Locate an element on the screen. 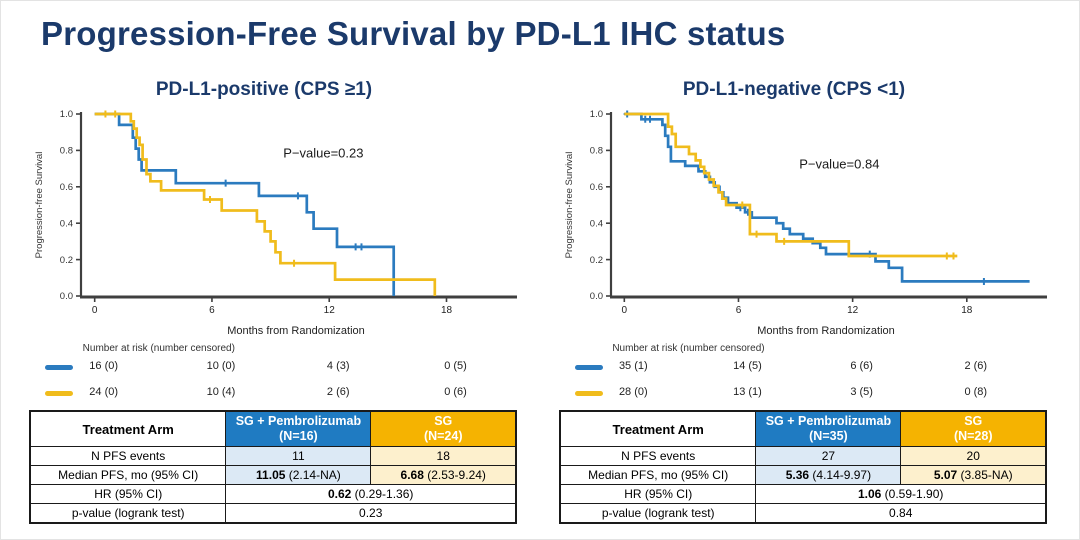 Image resolution: width=1080 pixels, height=540 pixels. median-arm2-value: 6.68 is located at coordinates (412, 475).